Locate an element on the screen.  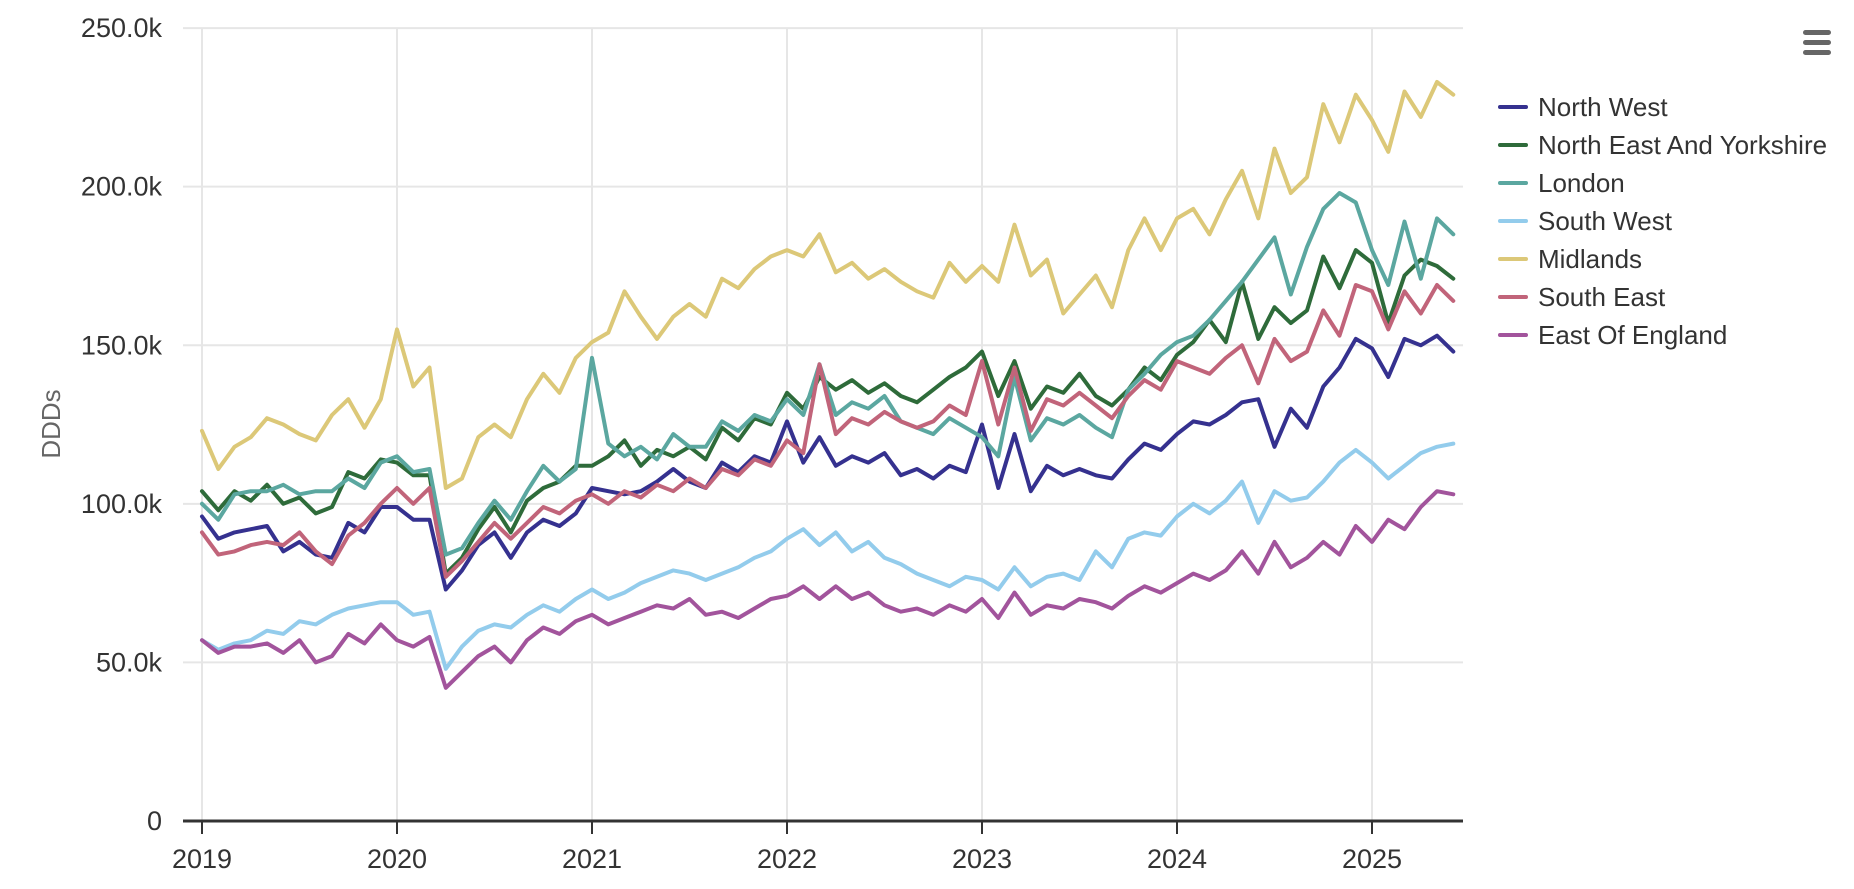
legend-item-north-west: North West is located at coordinates (1662, 107).